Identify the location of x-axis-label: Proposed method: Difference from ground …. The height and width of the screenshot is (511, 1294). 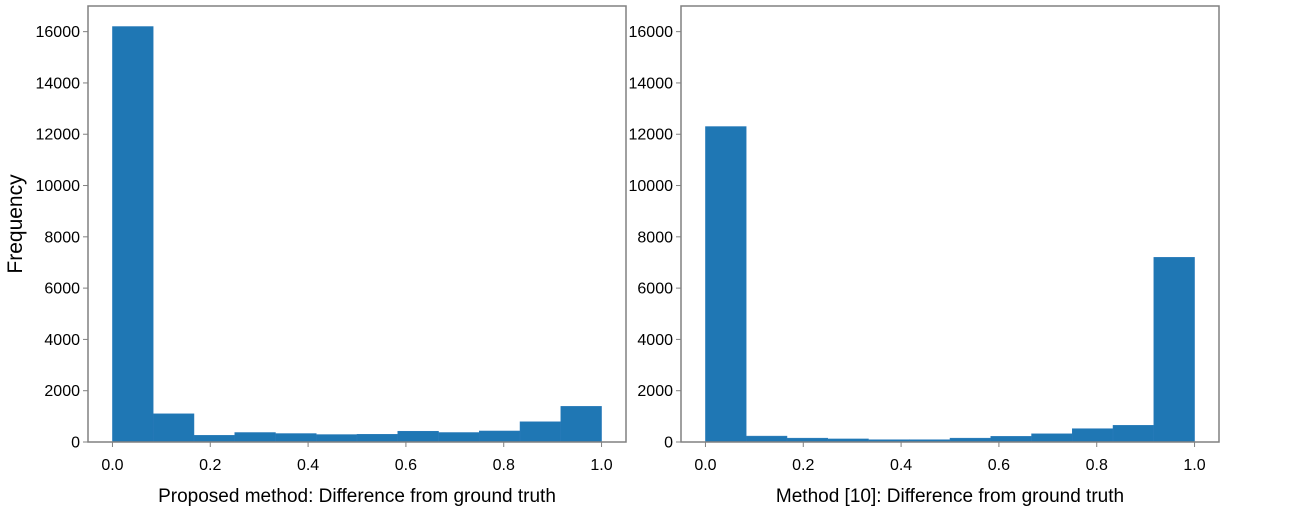
(357, 496).